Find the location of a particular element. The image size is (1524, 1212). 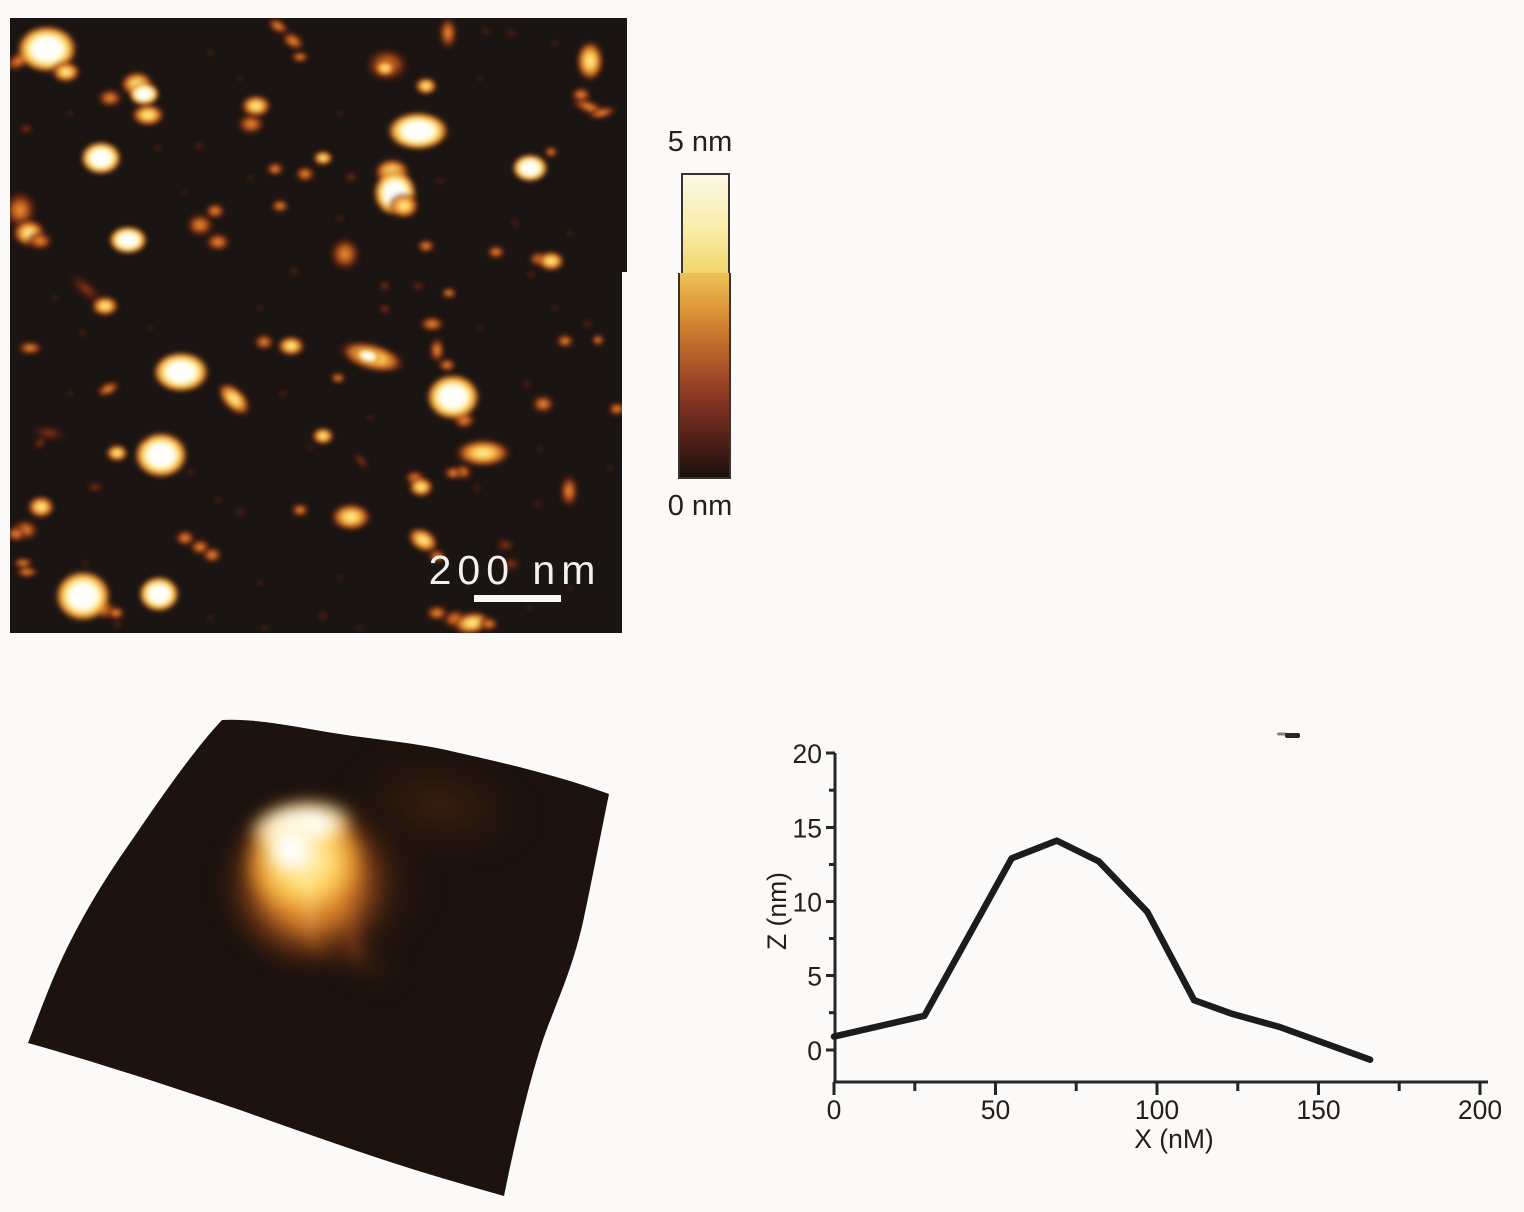

svg-text: 50 is located at coordinates (995, 1110).